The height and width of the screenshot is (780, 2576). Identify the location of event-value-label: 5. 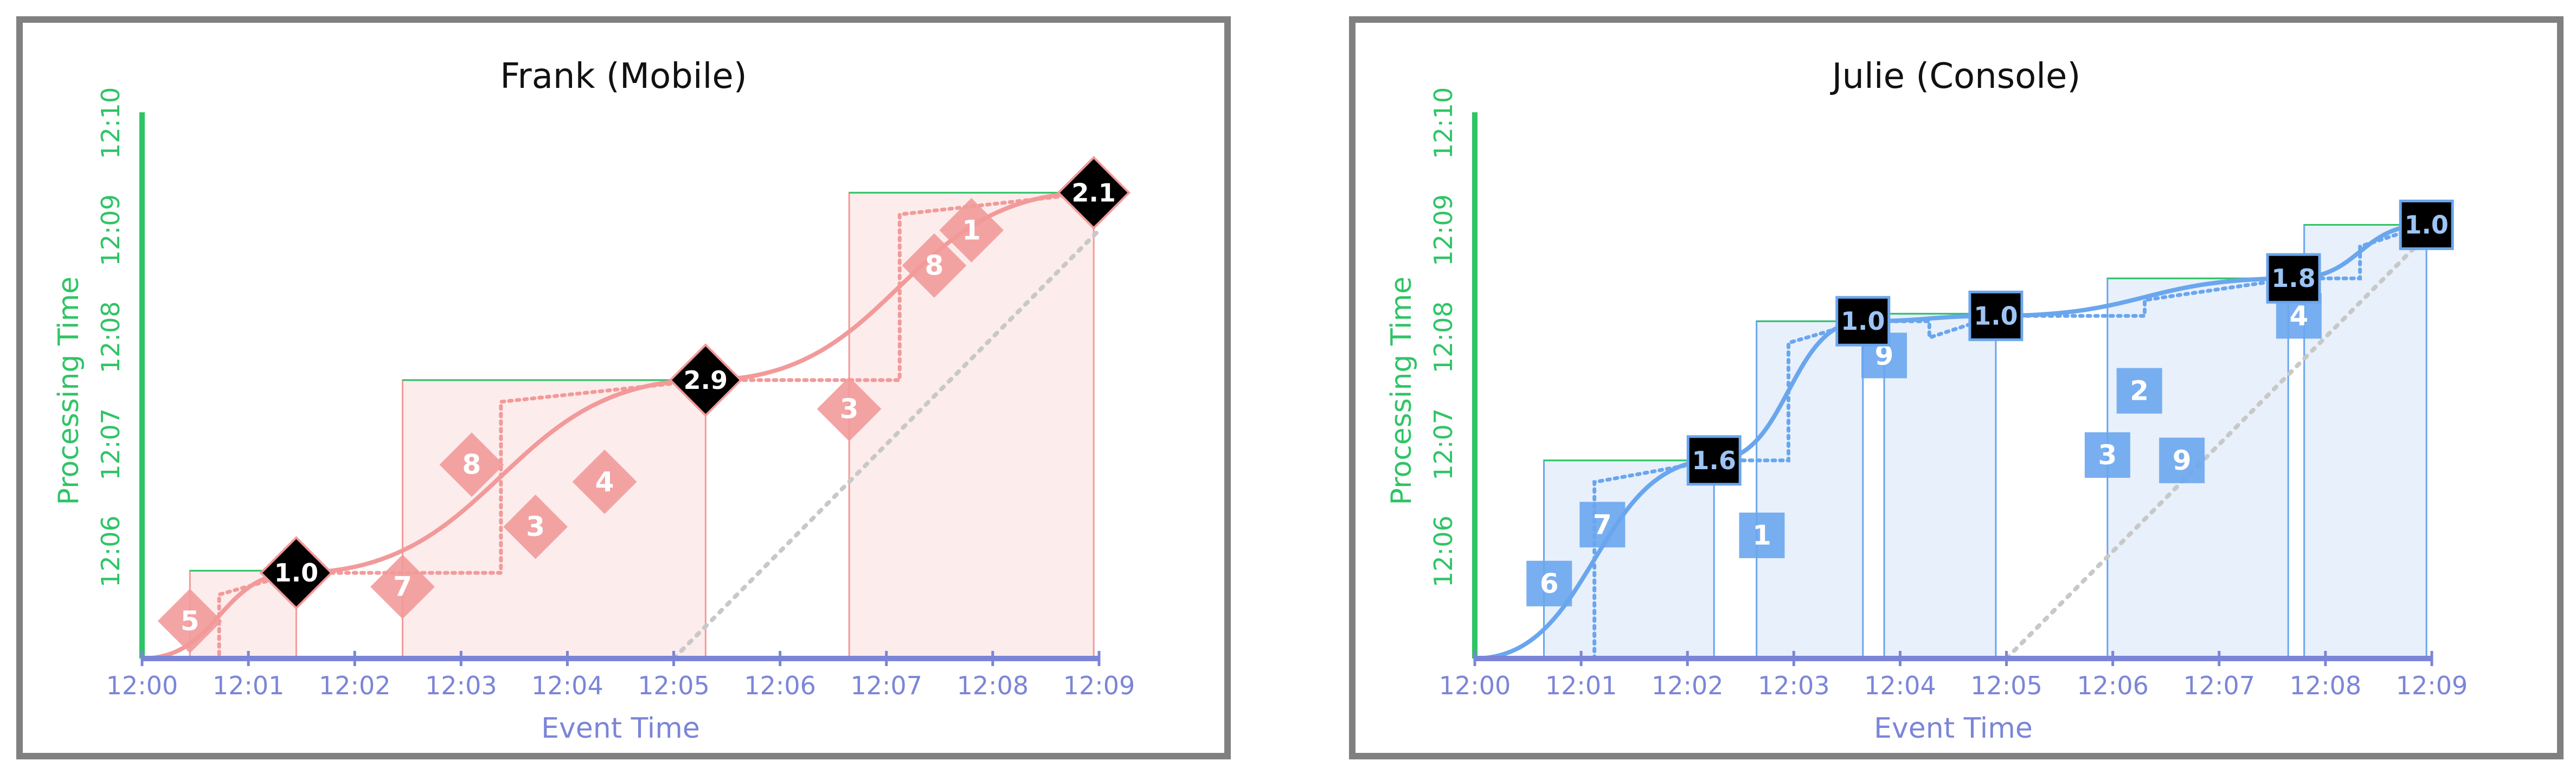
(190, 621).